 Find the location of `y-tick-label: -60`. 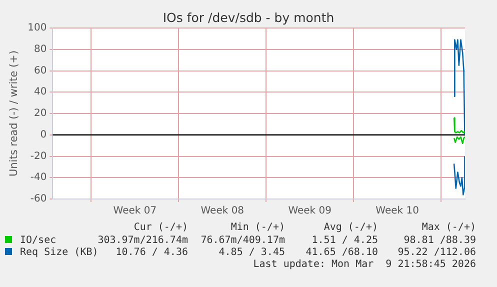

y-tick-label: -60 is located at coordinates (38, 199).